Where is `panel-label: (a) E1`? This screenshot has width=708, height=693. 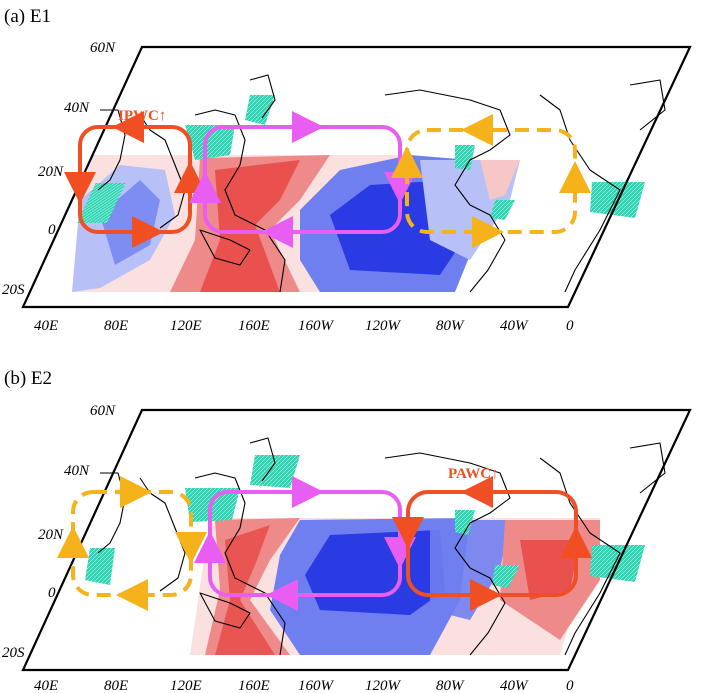
panel-label: (a) E1 is located at coordinates (27, 16).